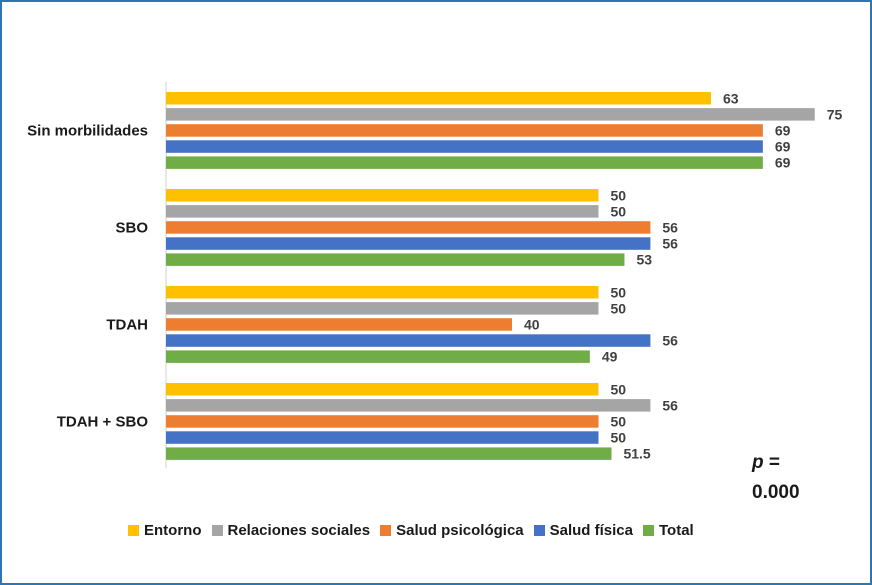 The image size is (872, 585). Describe the element at coordinates (619, 389) in the screenshot. I see `value-label-tdah-sbo-entorno: 50` at that location.